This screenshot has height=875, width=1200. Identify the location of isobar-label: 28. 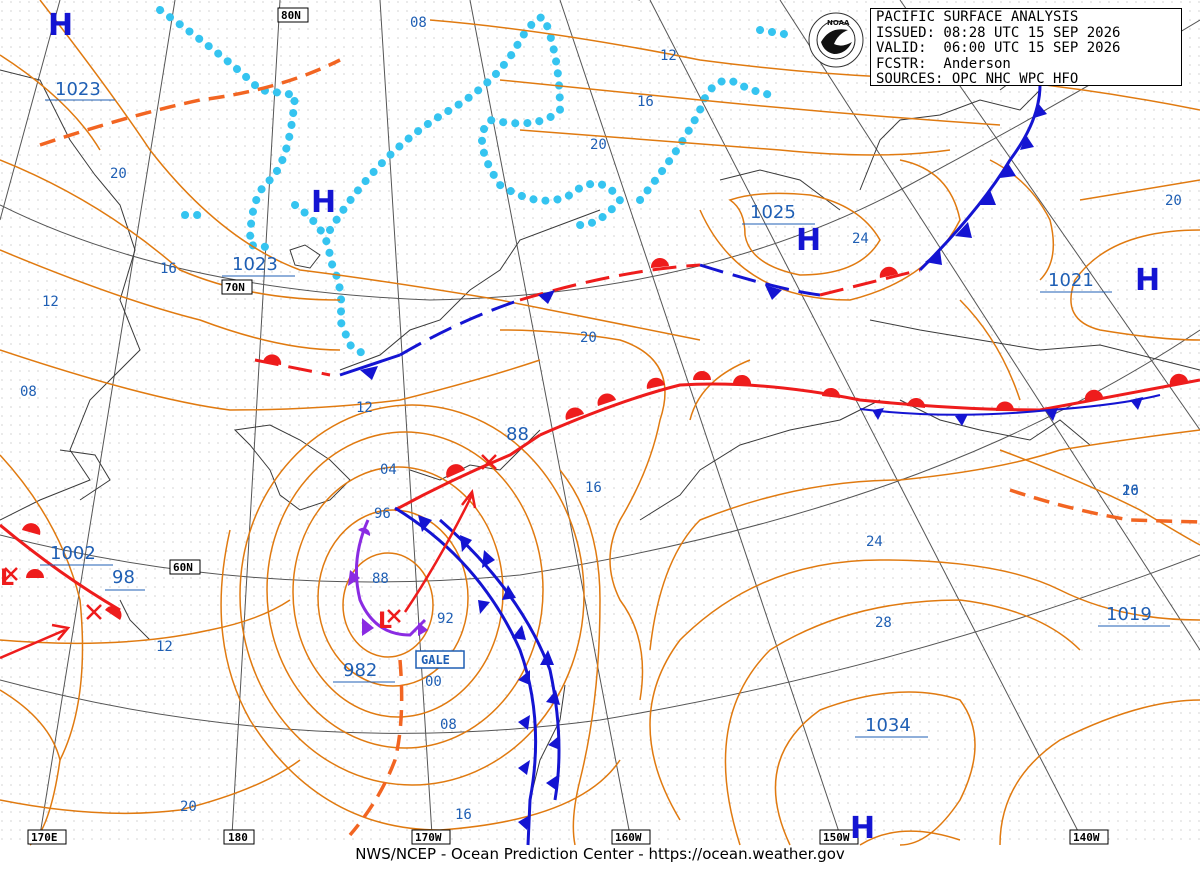
(883, 623).